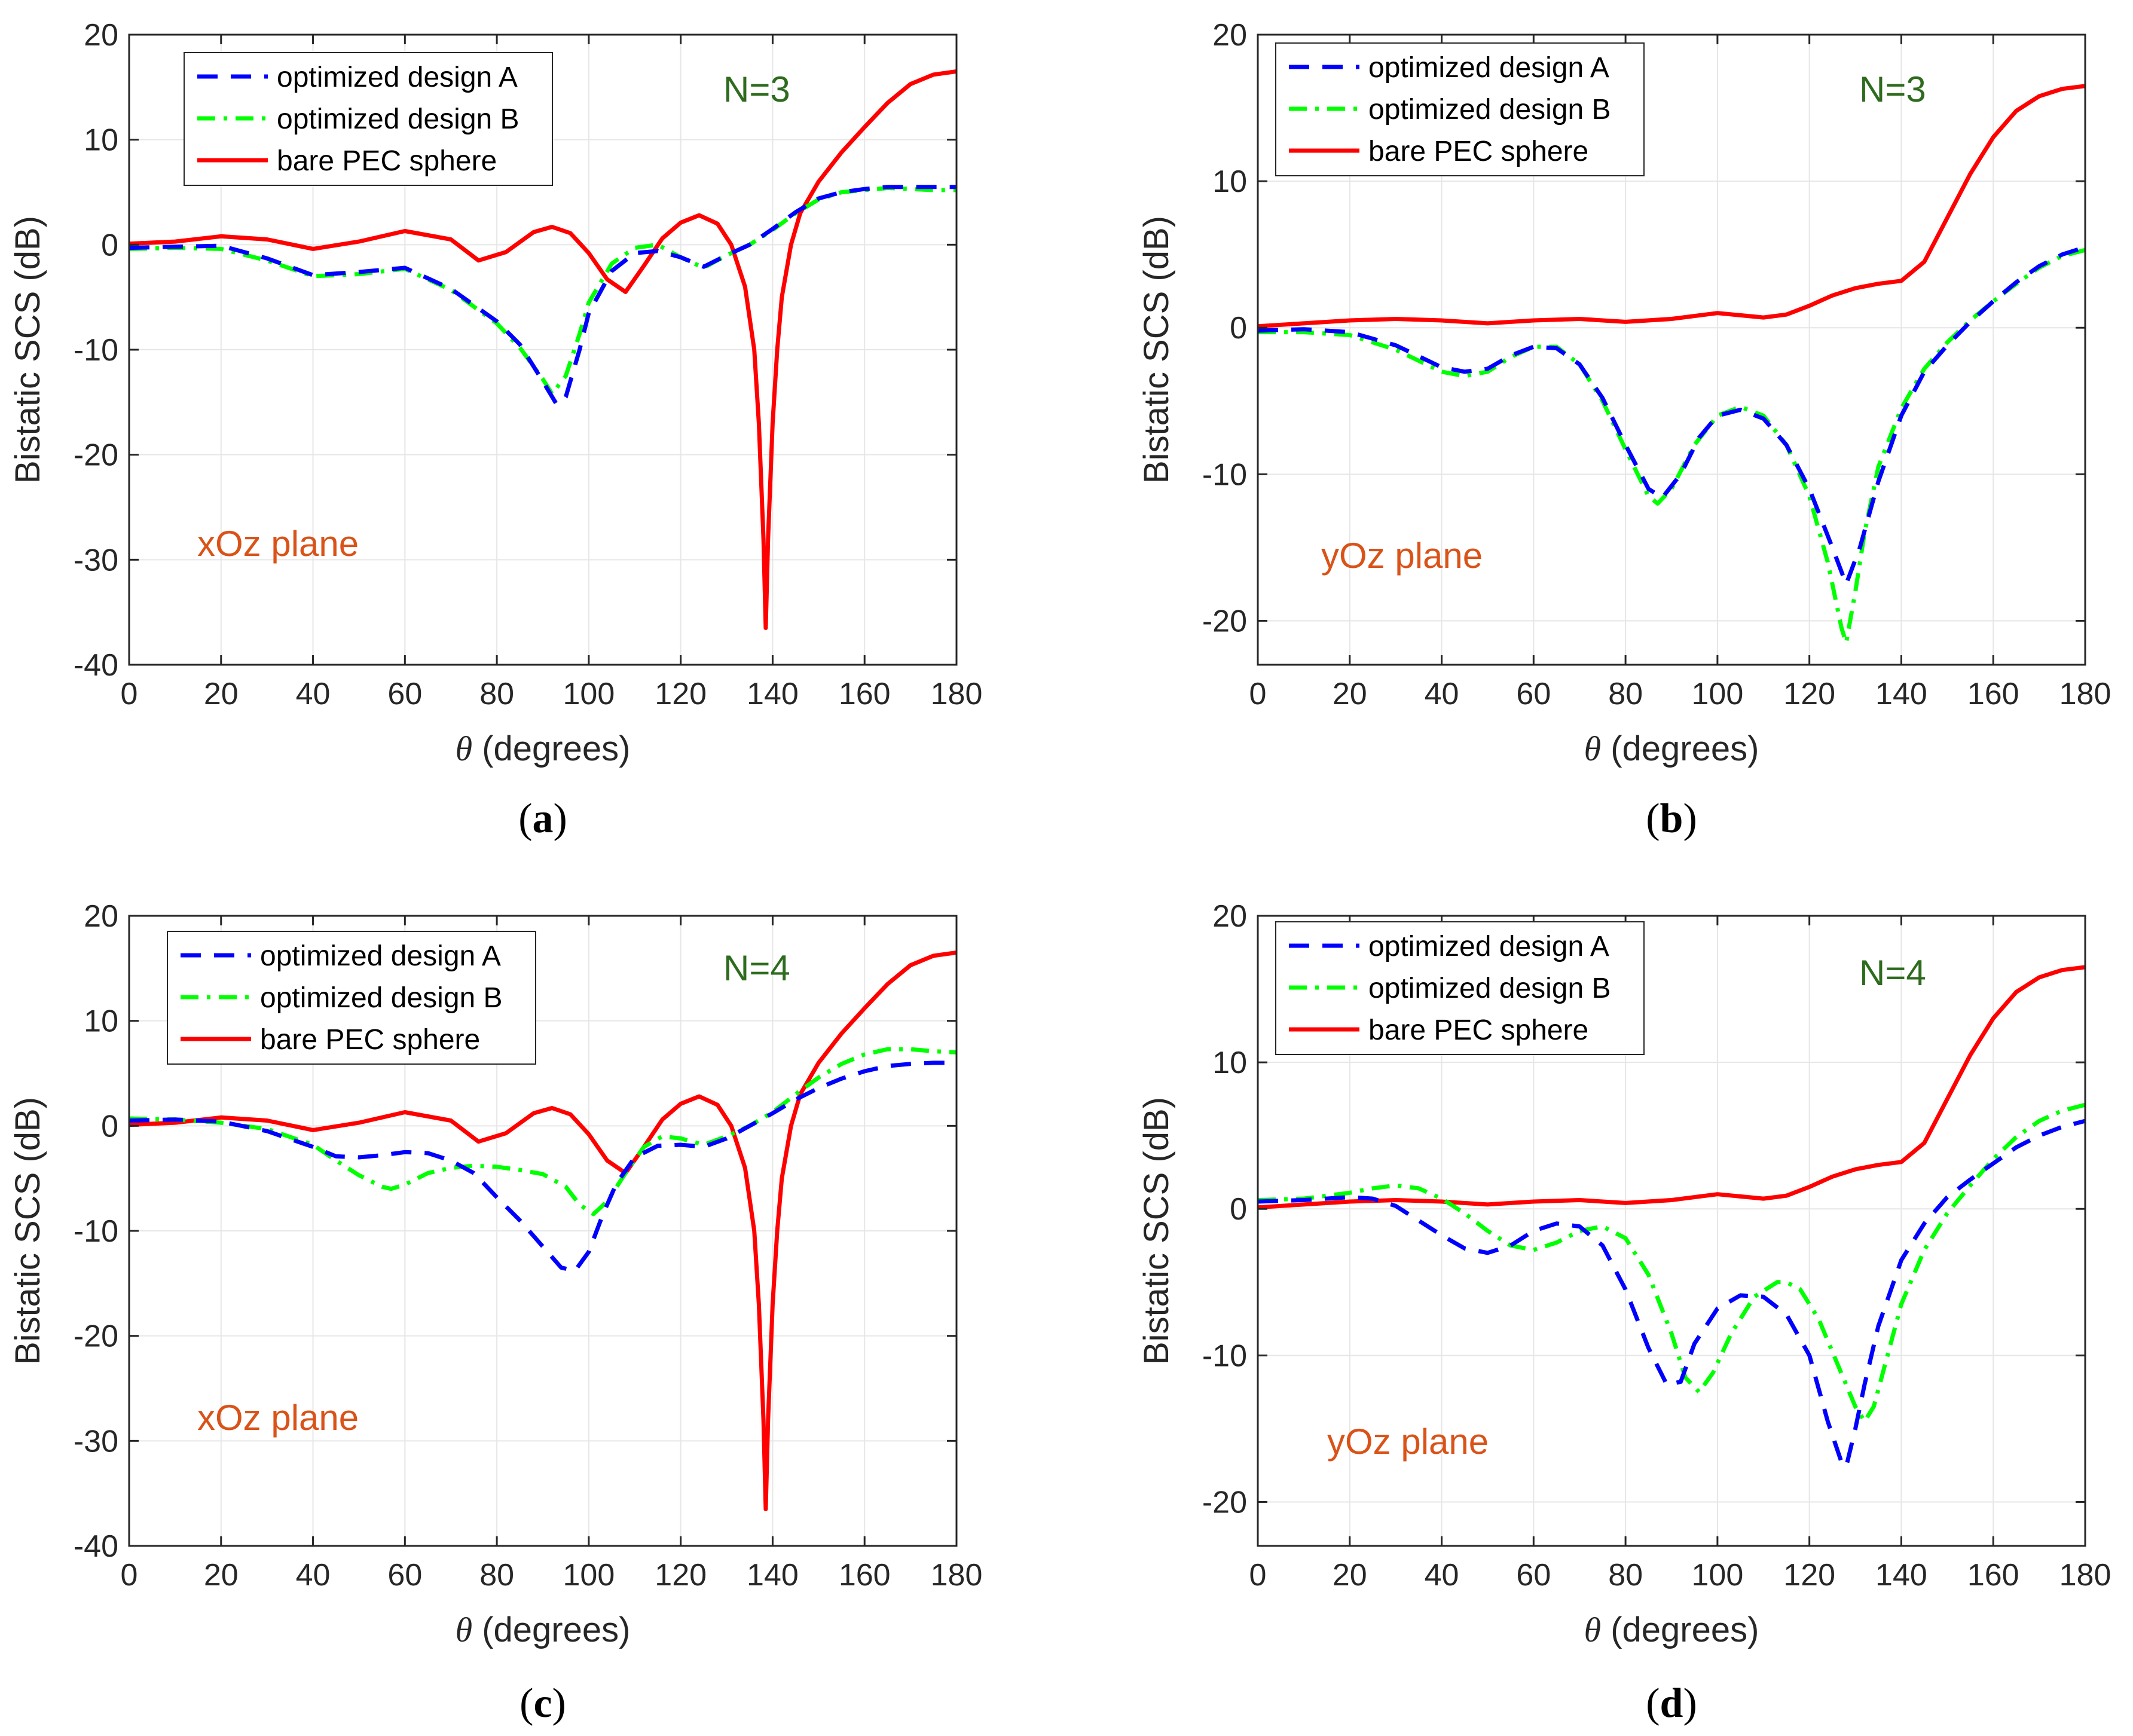  What do you see at coordinates (1671, 1703) in the screenshot?
I see `panel-caption: (d)` at bounding box center [1671, 1703].